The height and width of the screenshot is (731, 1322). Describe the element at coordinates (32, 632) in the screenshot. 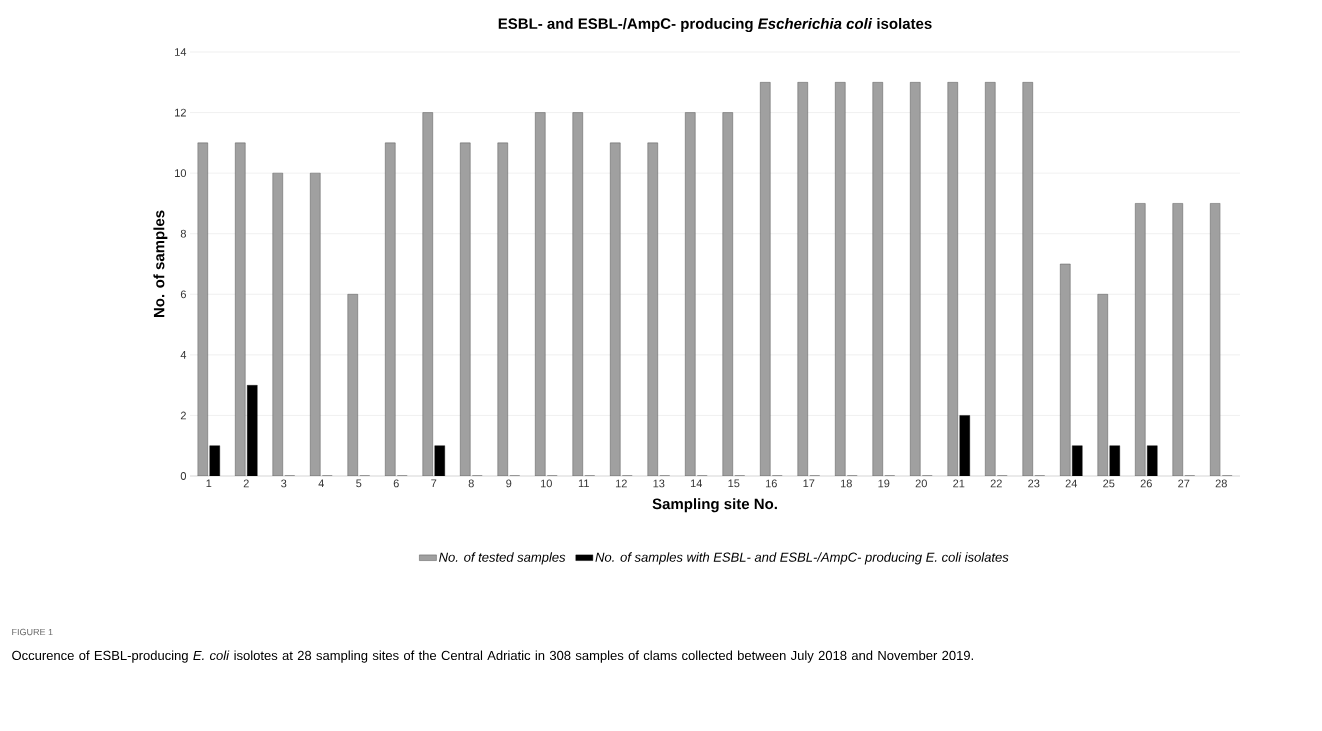

I see `caption: FIGURE 1` at that location.